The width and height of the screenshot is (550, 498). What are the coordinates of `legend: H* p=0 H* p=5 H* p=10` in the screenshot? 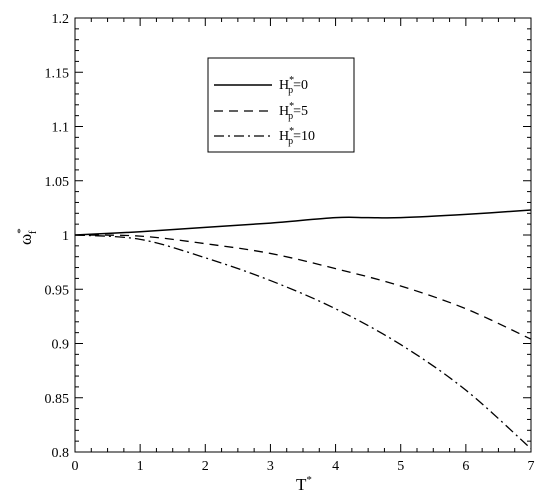 It's located at (281, 105).